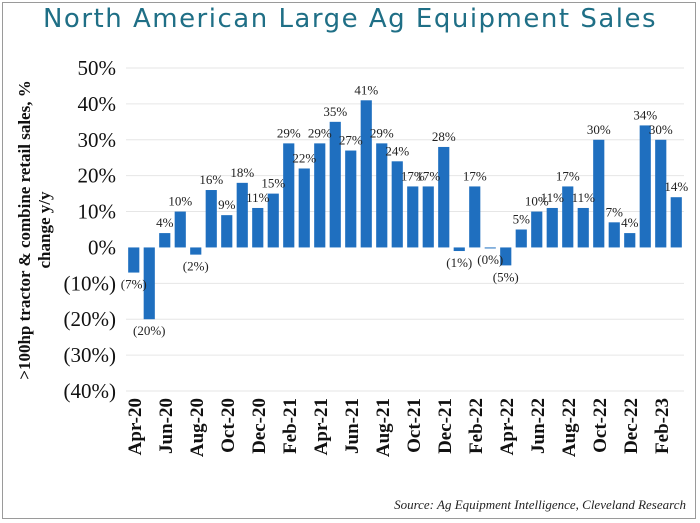 This screenshot has width=700, height=523. Describe the element at coordinates (304, 157) in the screenshot. I see `data-label: 22%` at that location.